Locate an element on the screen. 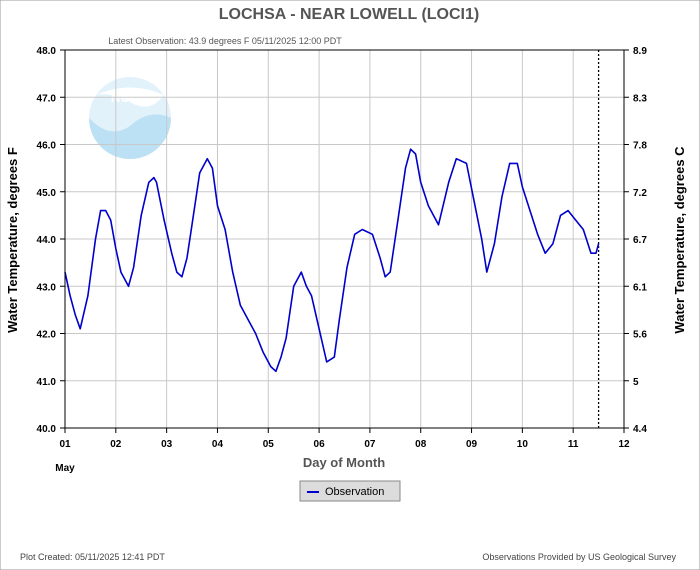 The width and height of the screenshot is (700, 570). legend-label: Observation is located at coordinates (354, 492).